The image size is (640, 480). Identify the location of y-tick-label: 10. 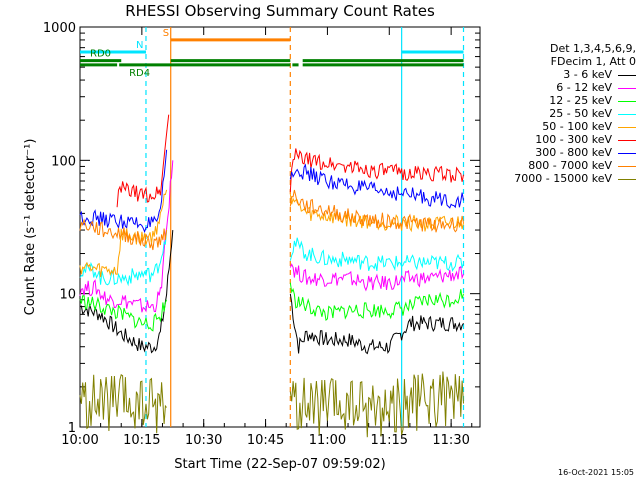
(67, 295).